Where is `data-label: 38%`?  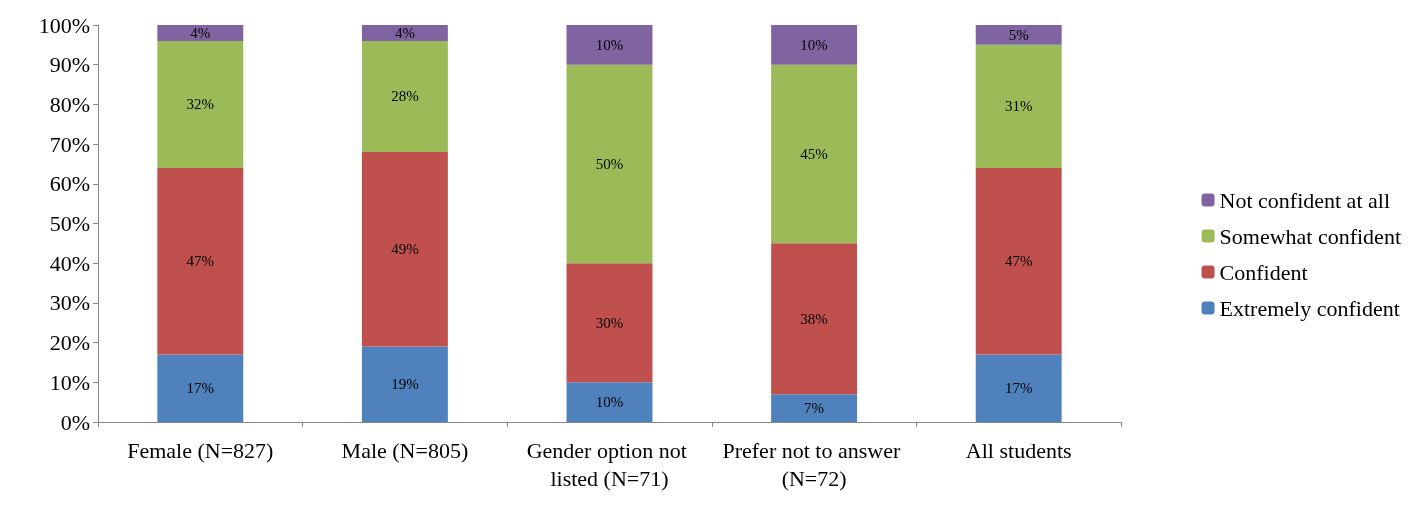
data-label: 38% is located at coordinates (814, 318).